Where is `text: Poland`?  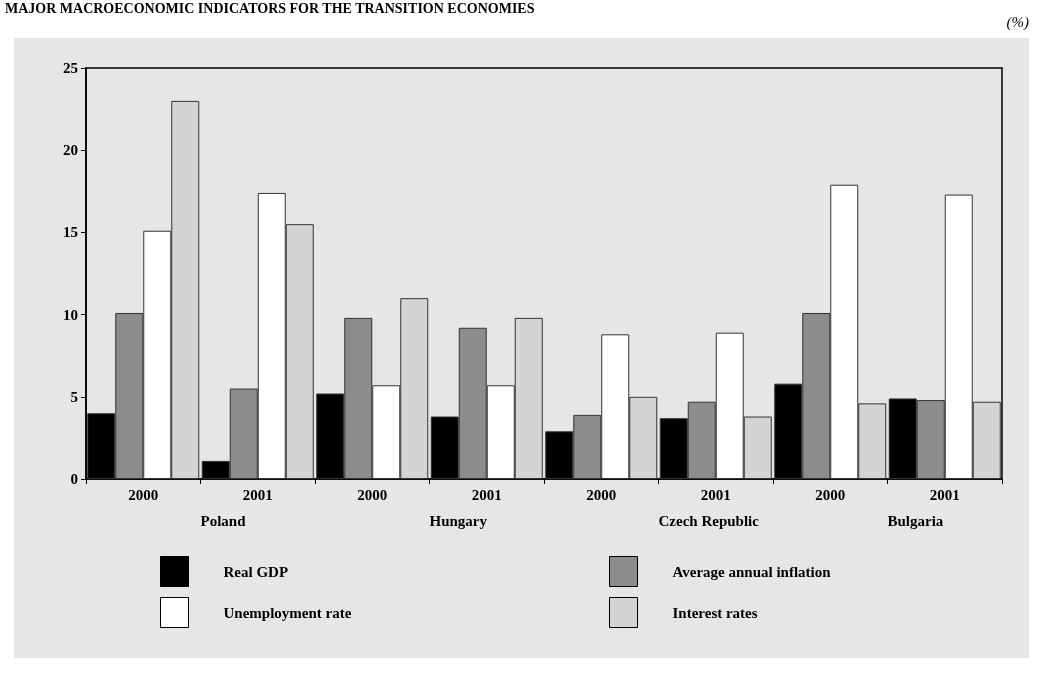 text: Poland is located at coordinates (223, 520).